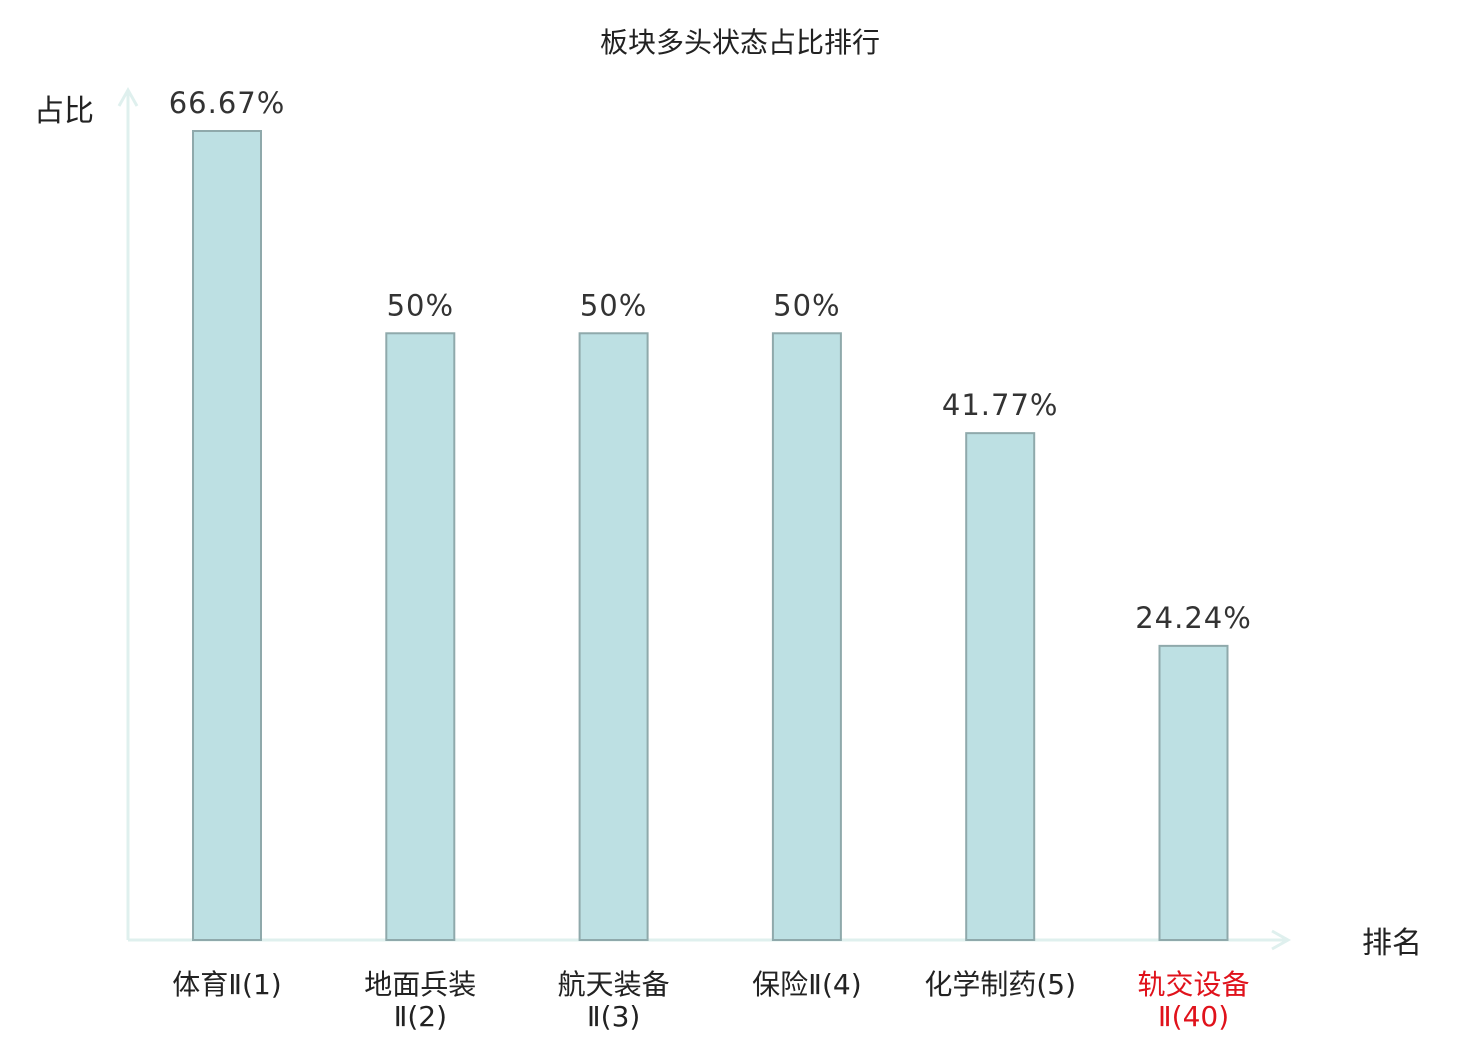  Describe the element at coordinates (420, 305) in the screenshot. I see `value-label-2: 50%` at that location.